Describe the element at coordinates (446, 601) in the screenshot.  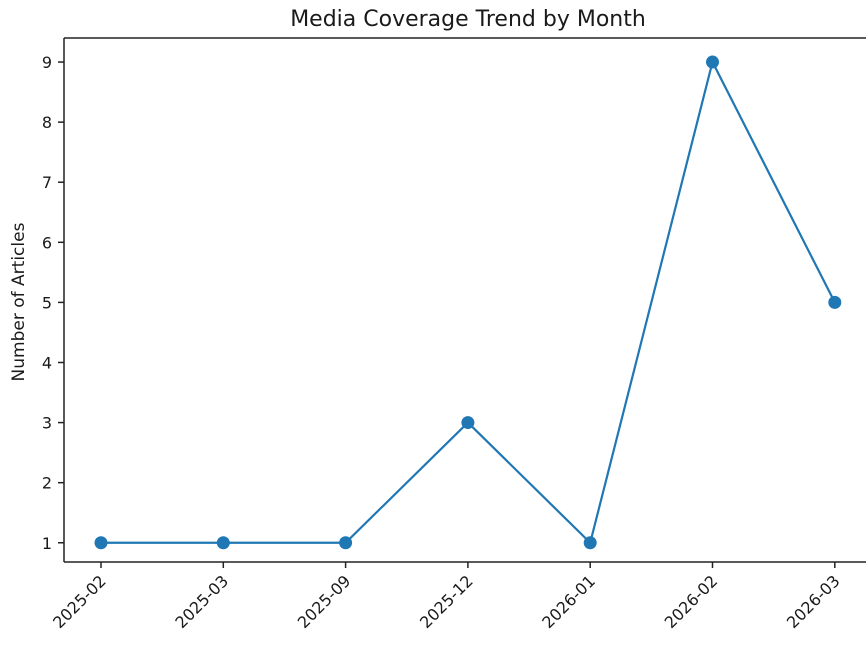
I see `x-tick-label: 2025-12` at that location.